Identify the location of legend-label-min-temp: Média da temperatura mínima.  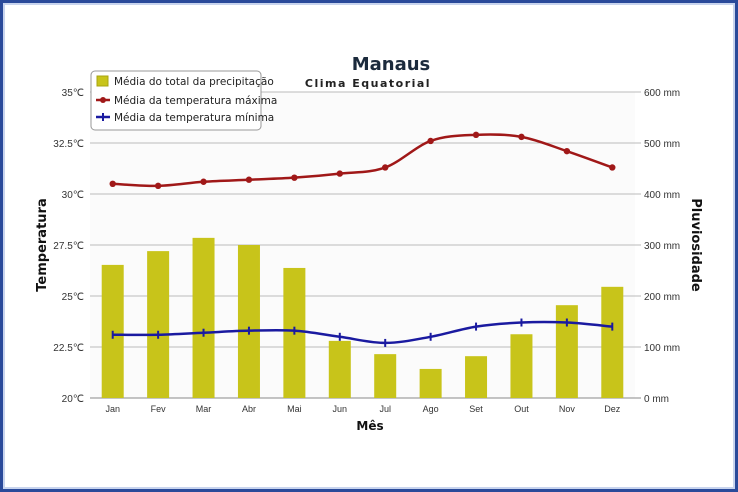
(194, 118).